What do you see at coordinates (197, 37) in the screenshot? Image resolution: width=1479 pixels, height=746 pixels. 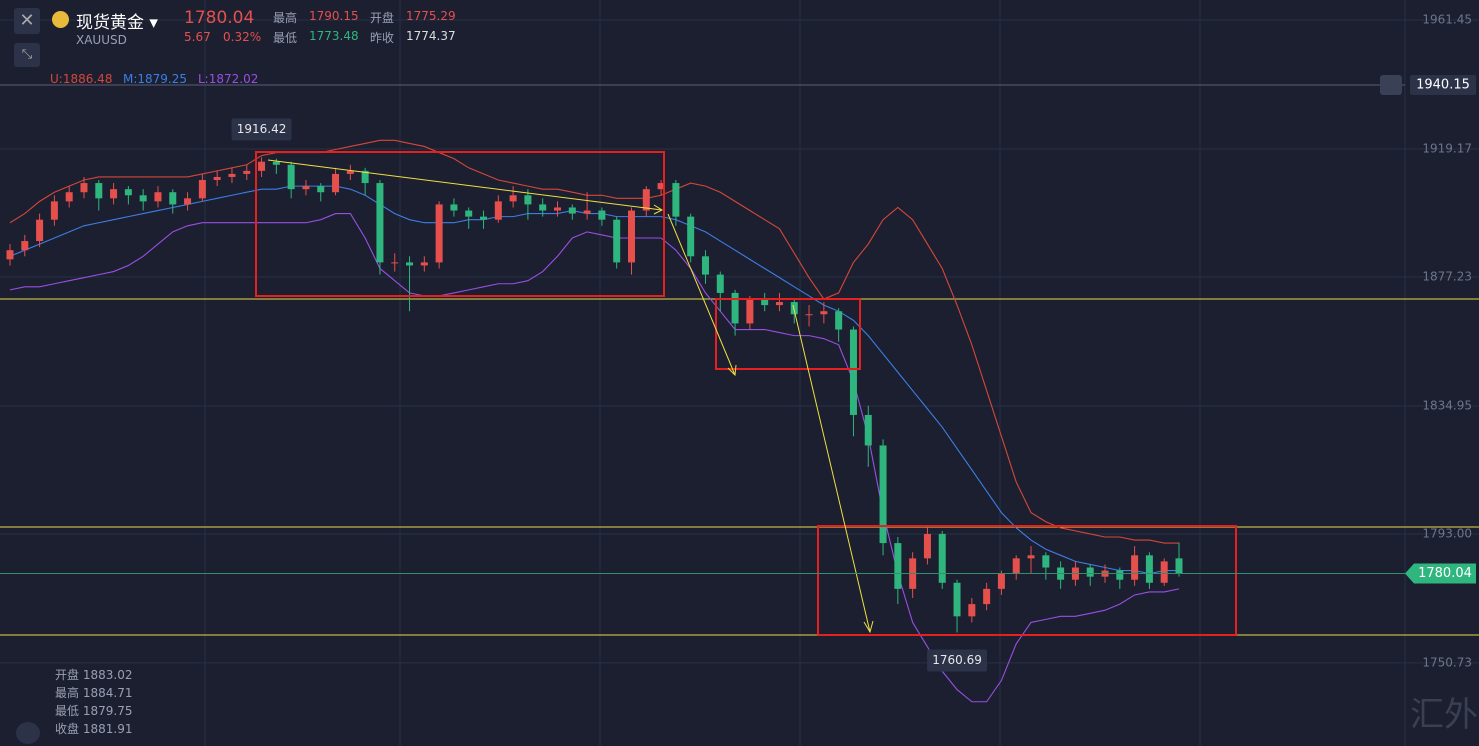 I see `change: 5.67` at bounding box center [197, 37].